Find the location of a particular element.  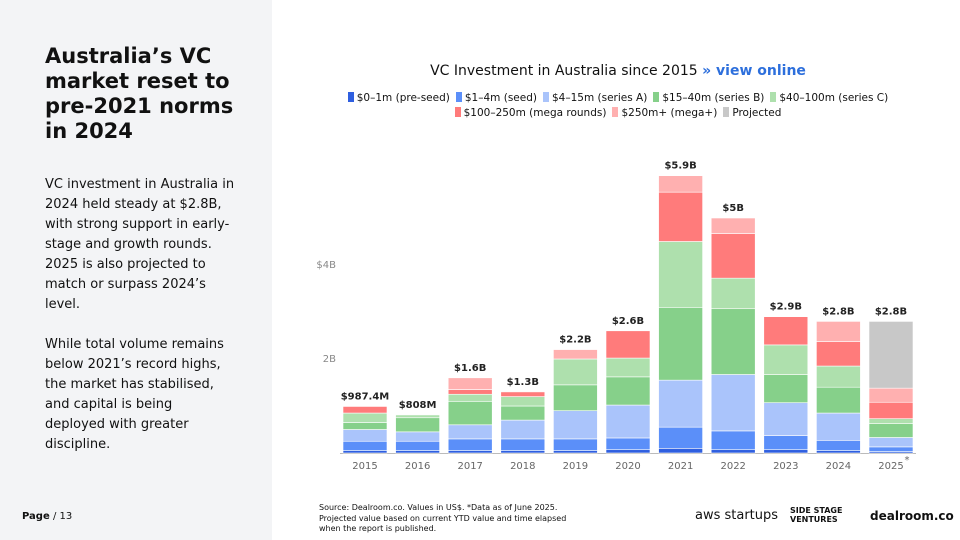

logo: dealroom.co is located at coordinates (912, 516).